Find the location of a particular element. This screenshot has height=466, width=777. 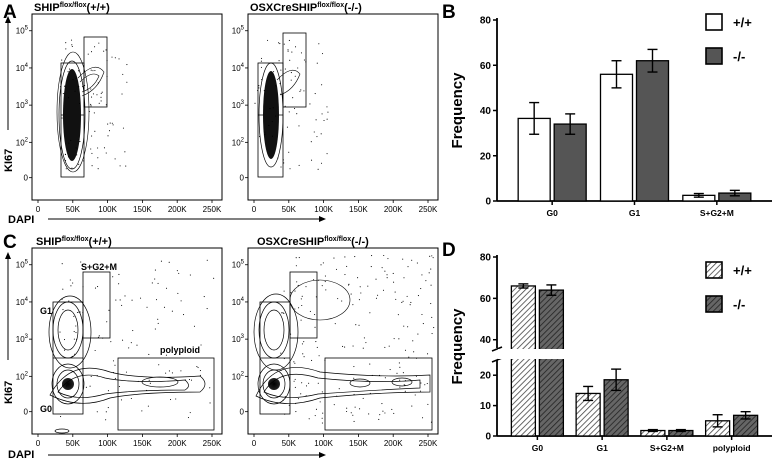

bar-category-label: polyploid is located at coordinates (732, 448).